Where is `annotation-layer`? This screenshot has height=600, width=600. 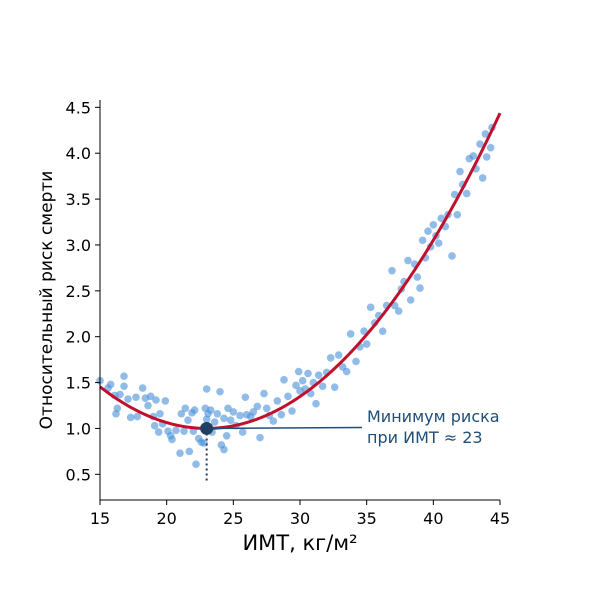 annotation-layer is located at coordinates (281, 451).